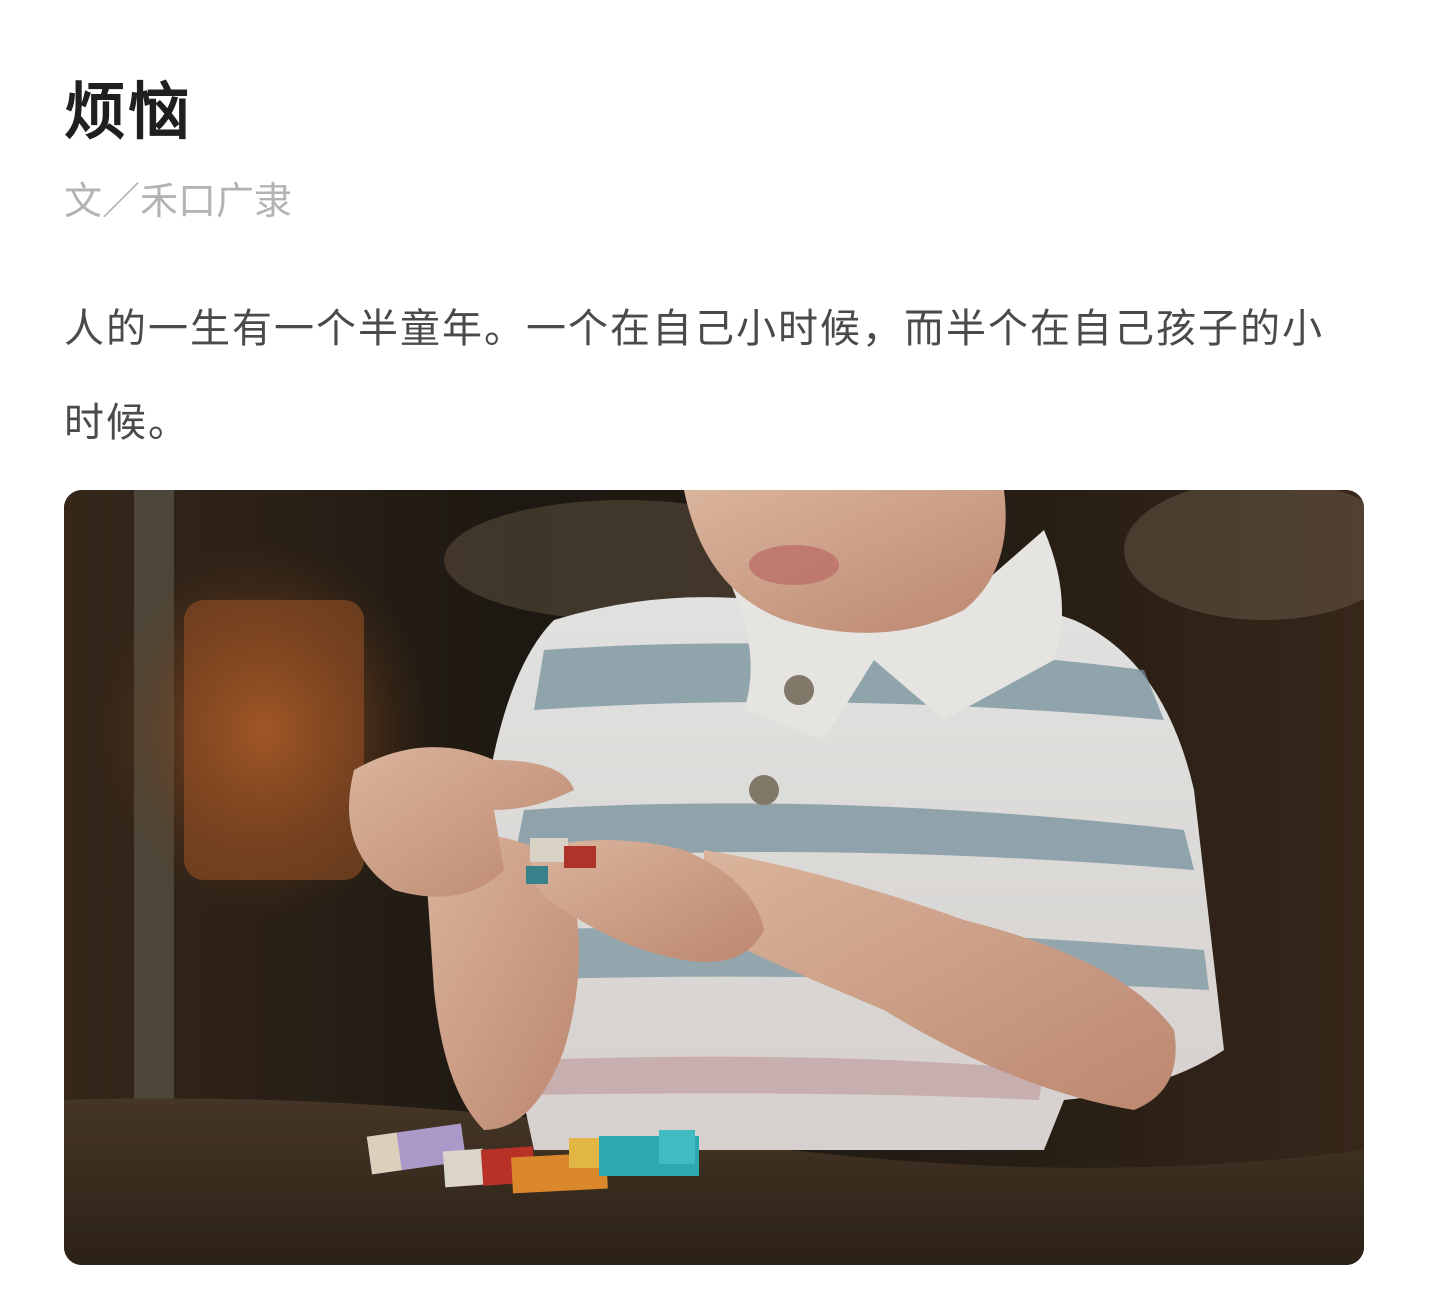  What do you see at coordinates (845, 561) in the screenshot?
I see `child-face` at bounding box center [845, 561].